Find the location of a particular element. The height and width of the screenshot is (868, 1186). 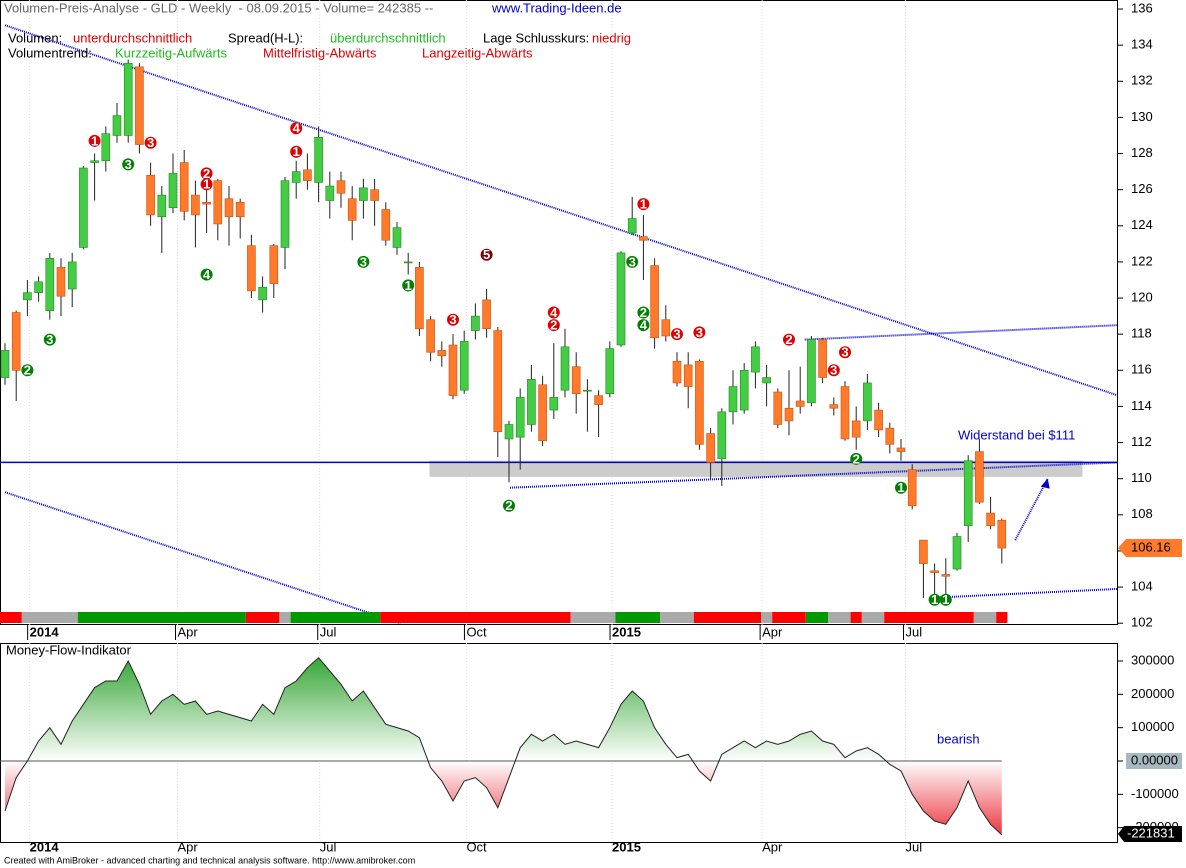

label: Spread(H-L): is located at coordinates (265, 37).